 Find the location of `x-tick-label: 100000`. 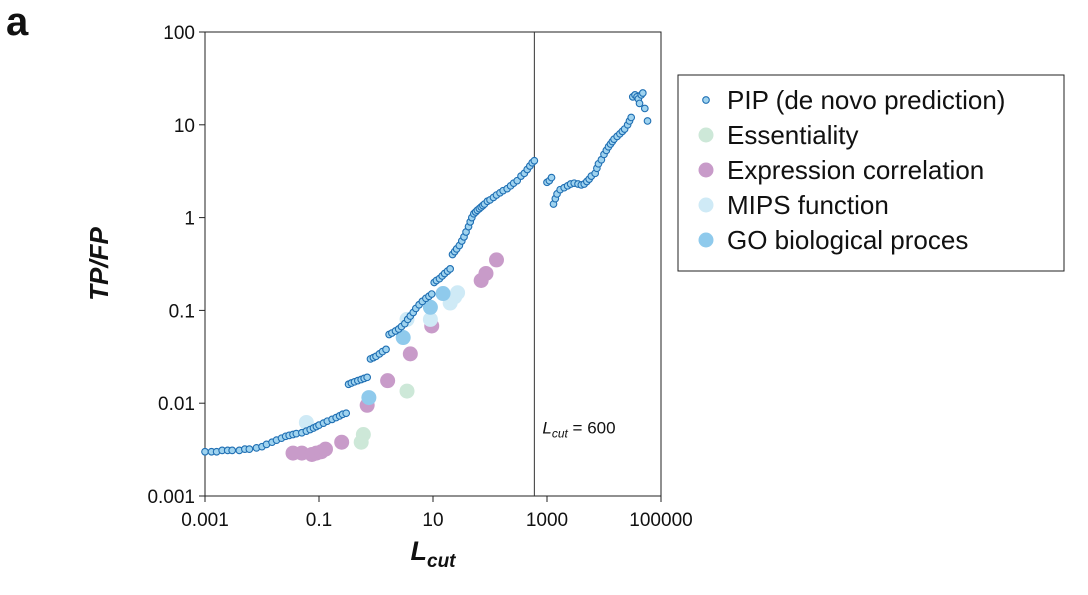

x-tick-label: 100000 is located at coordinates (660, 520).